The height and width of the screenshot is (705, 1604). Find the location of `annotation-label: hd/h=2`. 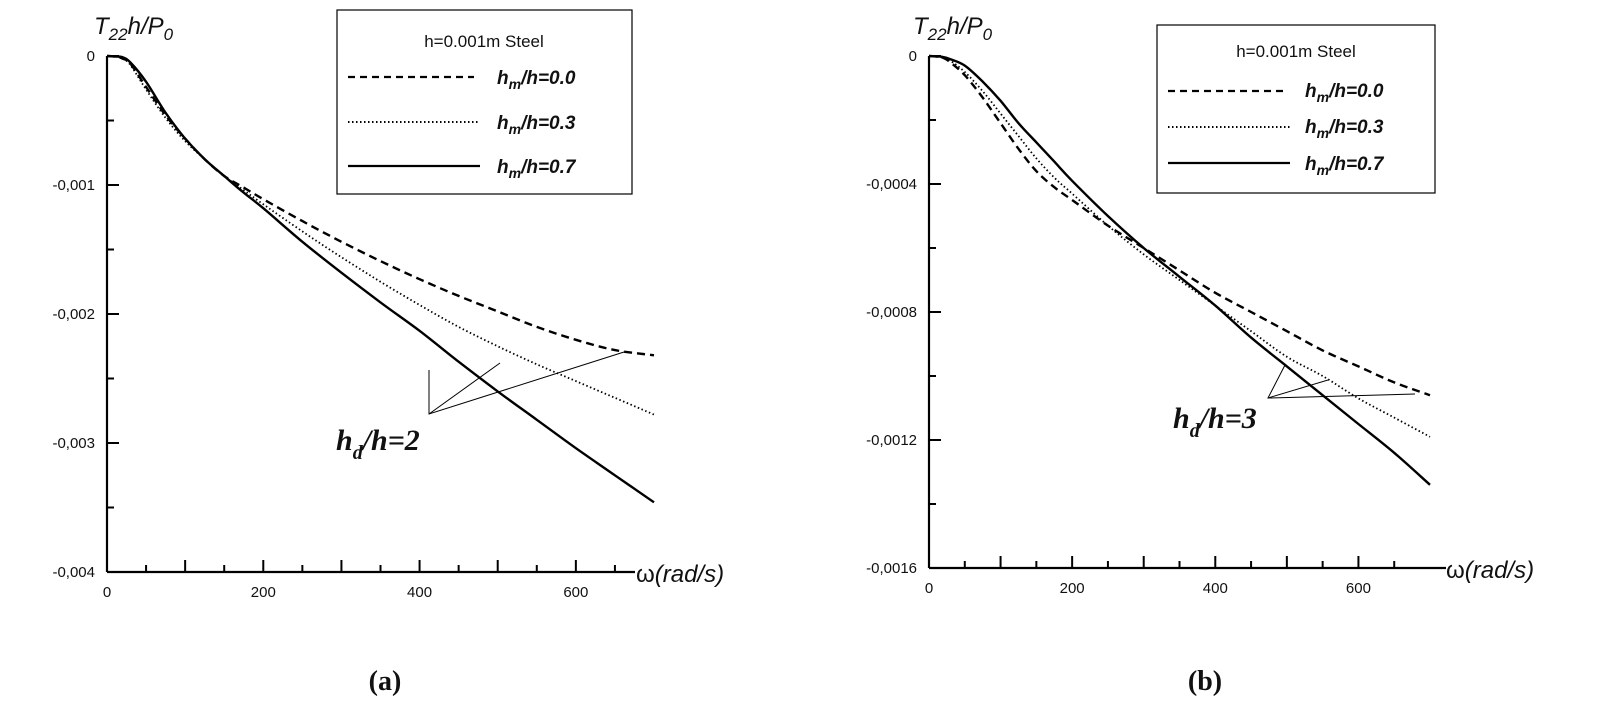

annotation-label: hd/h=2 is located at coordinates (378, 444).